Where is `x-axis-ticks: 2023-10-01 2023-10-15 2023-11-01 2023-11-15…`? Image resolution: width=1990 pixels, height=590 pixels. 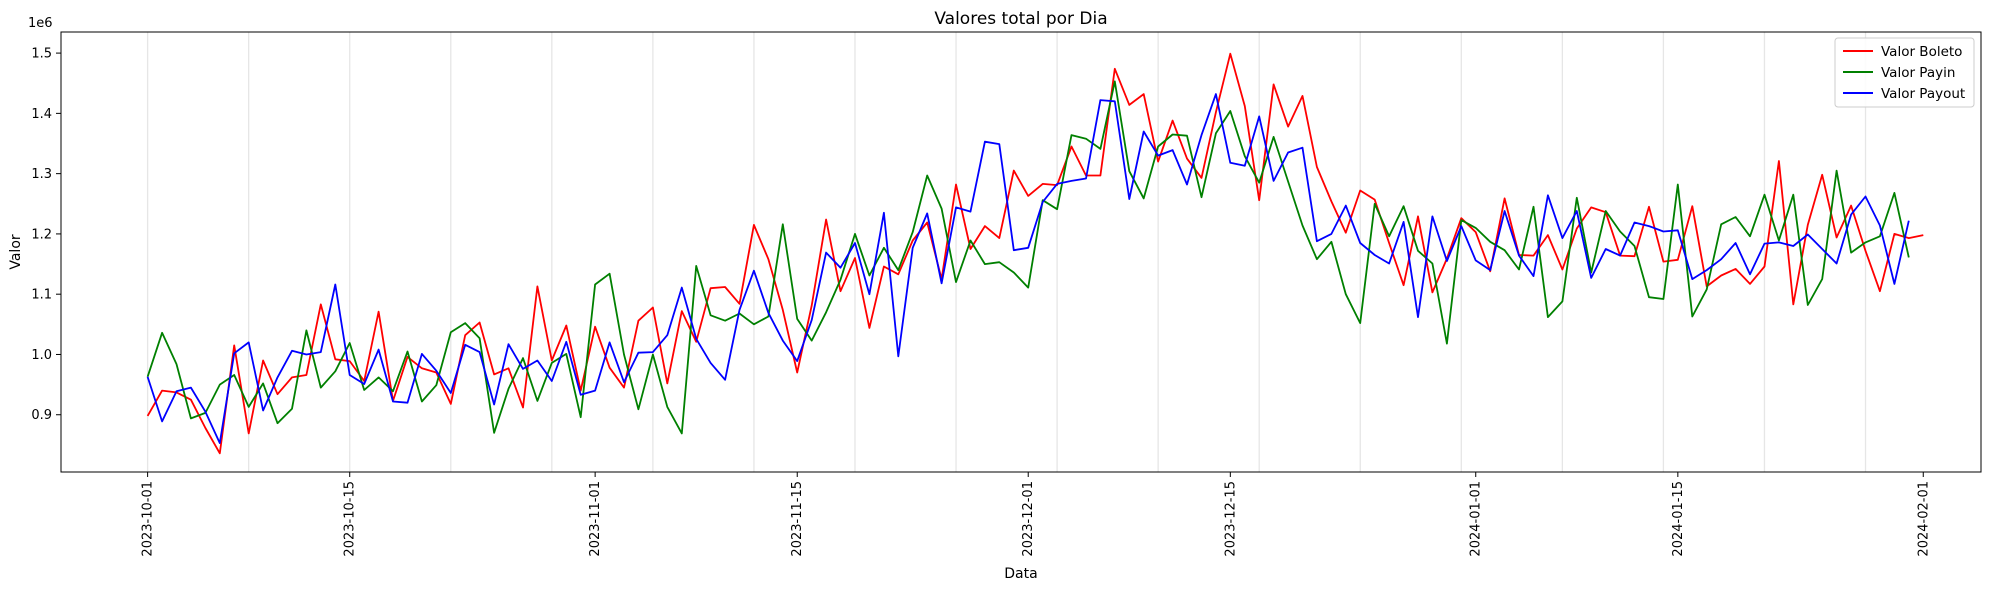 x-axis-ticks: 2023-10-01 2023-10-15 2023-11-01 2023-11-15… is located at coordinates (1036, 514).